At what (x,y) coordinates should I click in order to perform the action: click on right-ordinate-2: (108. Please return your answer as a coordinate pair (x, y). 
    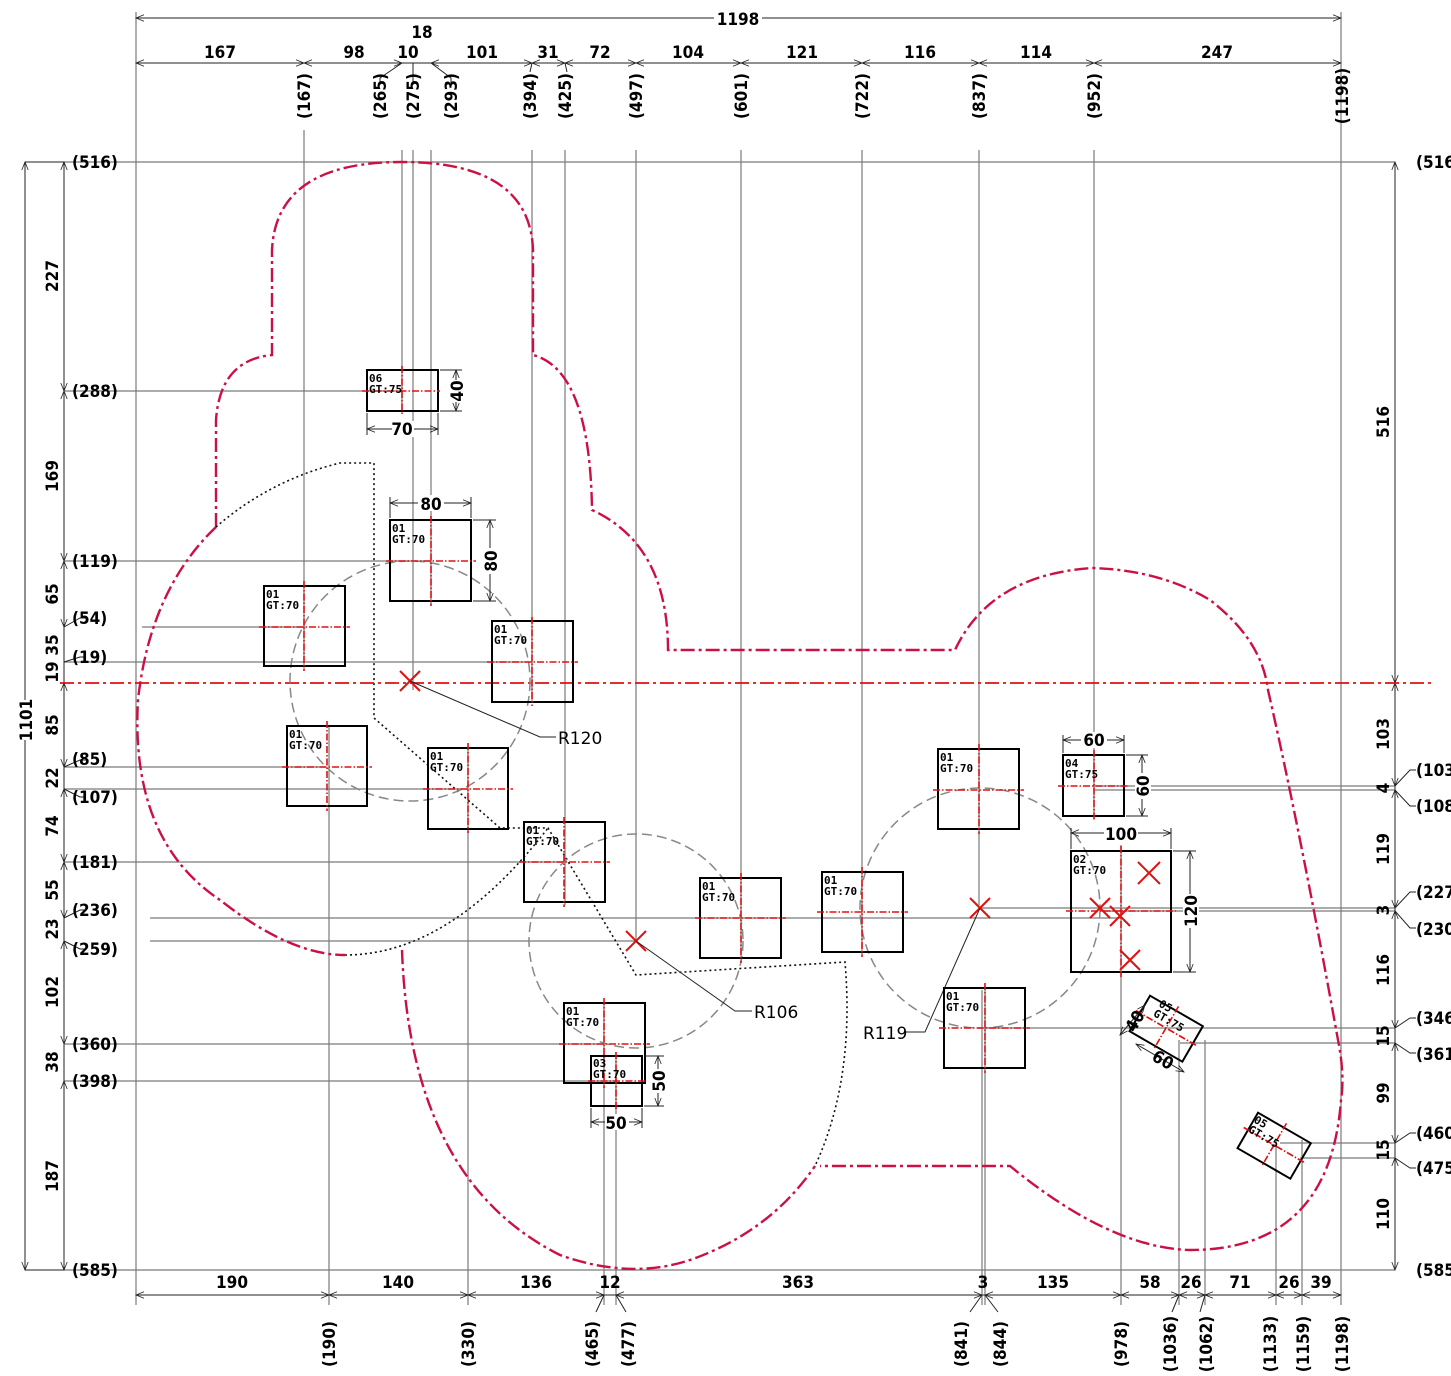
    Looking at the image, I should click on (1433, 807).